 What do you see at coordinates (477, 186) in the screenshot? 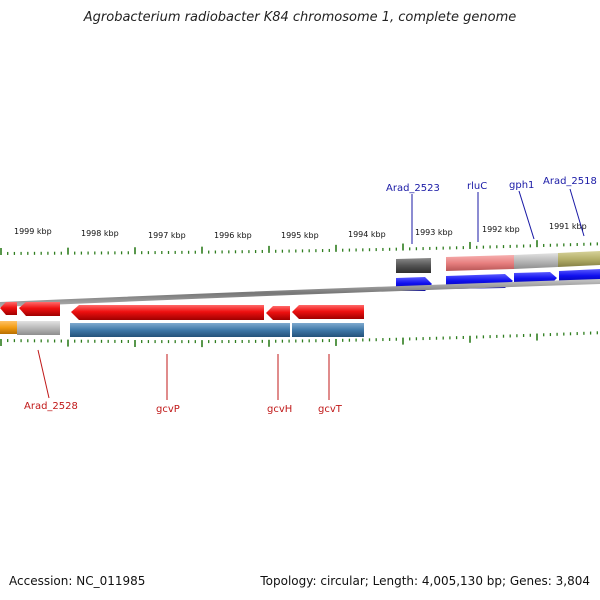
I see `gene-label-rluc: rluC` at bounding box center [477, 186].